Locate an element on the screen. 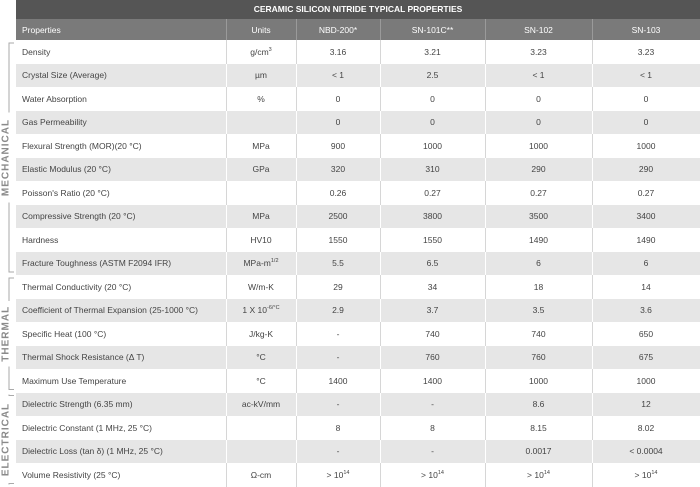 The width and height of the screenshot is (700, 487). value-cell: 2500 is located at coordinates (338, 216).